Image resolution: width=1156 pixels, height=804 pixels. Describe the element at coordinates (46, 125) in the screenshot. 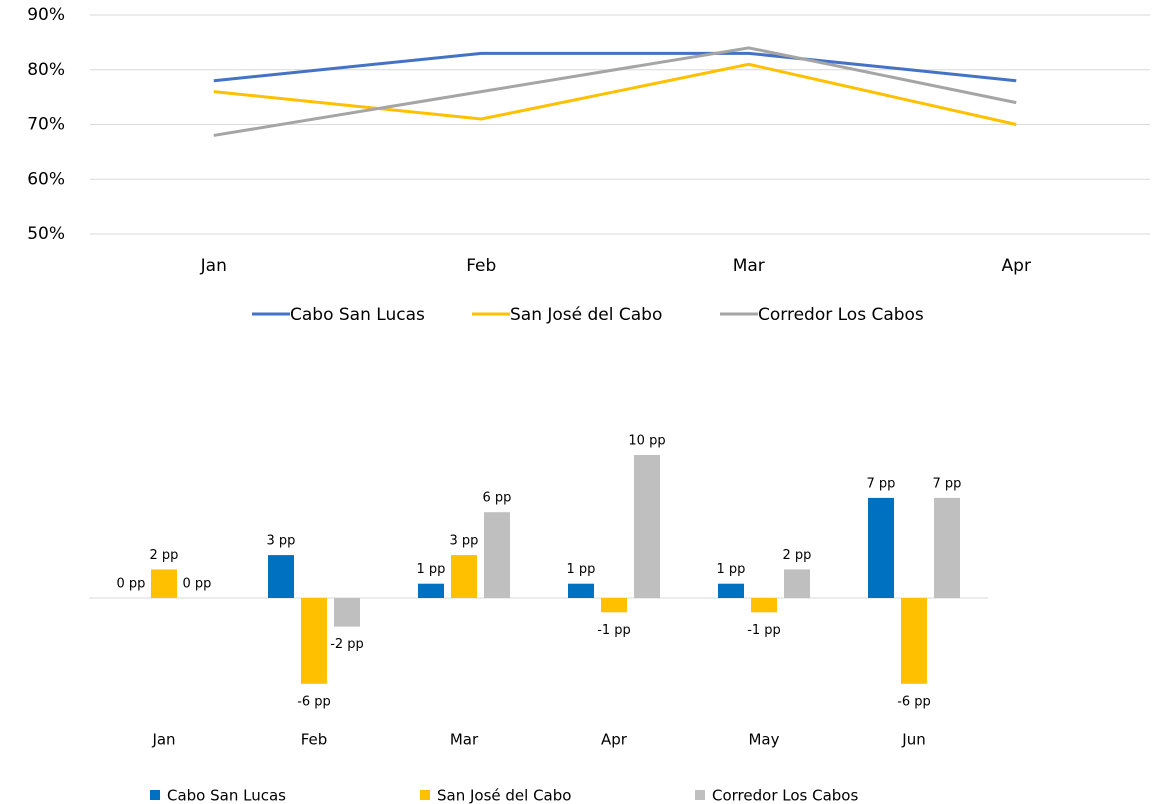

I see `y-tick-label: 70%` at that location.